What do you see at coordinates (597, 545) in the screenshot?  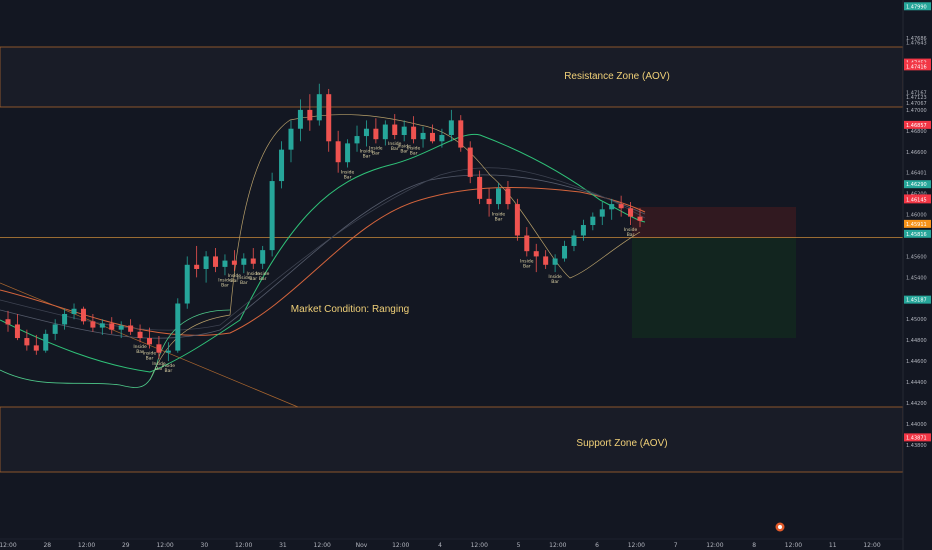 I see `time-tick-label: 6` at bounding box center [597, 545].